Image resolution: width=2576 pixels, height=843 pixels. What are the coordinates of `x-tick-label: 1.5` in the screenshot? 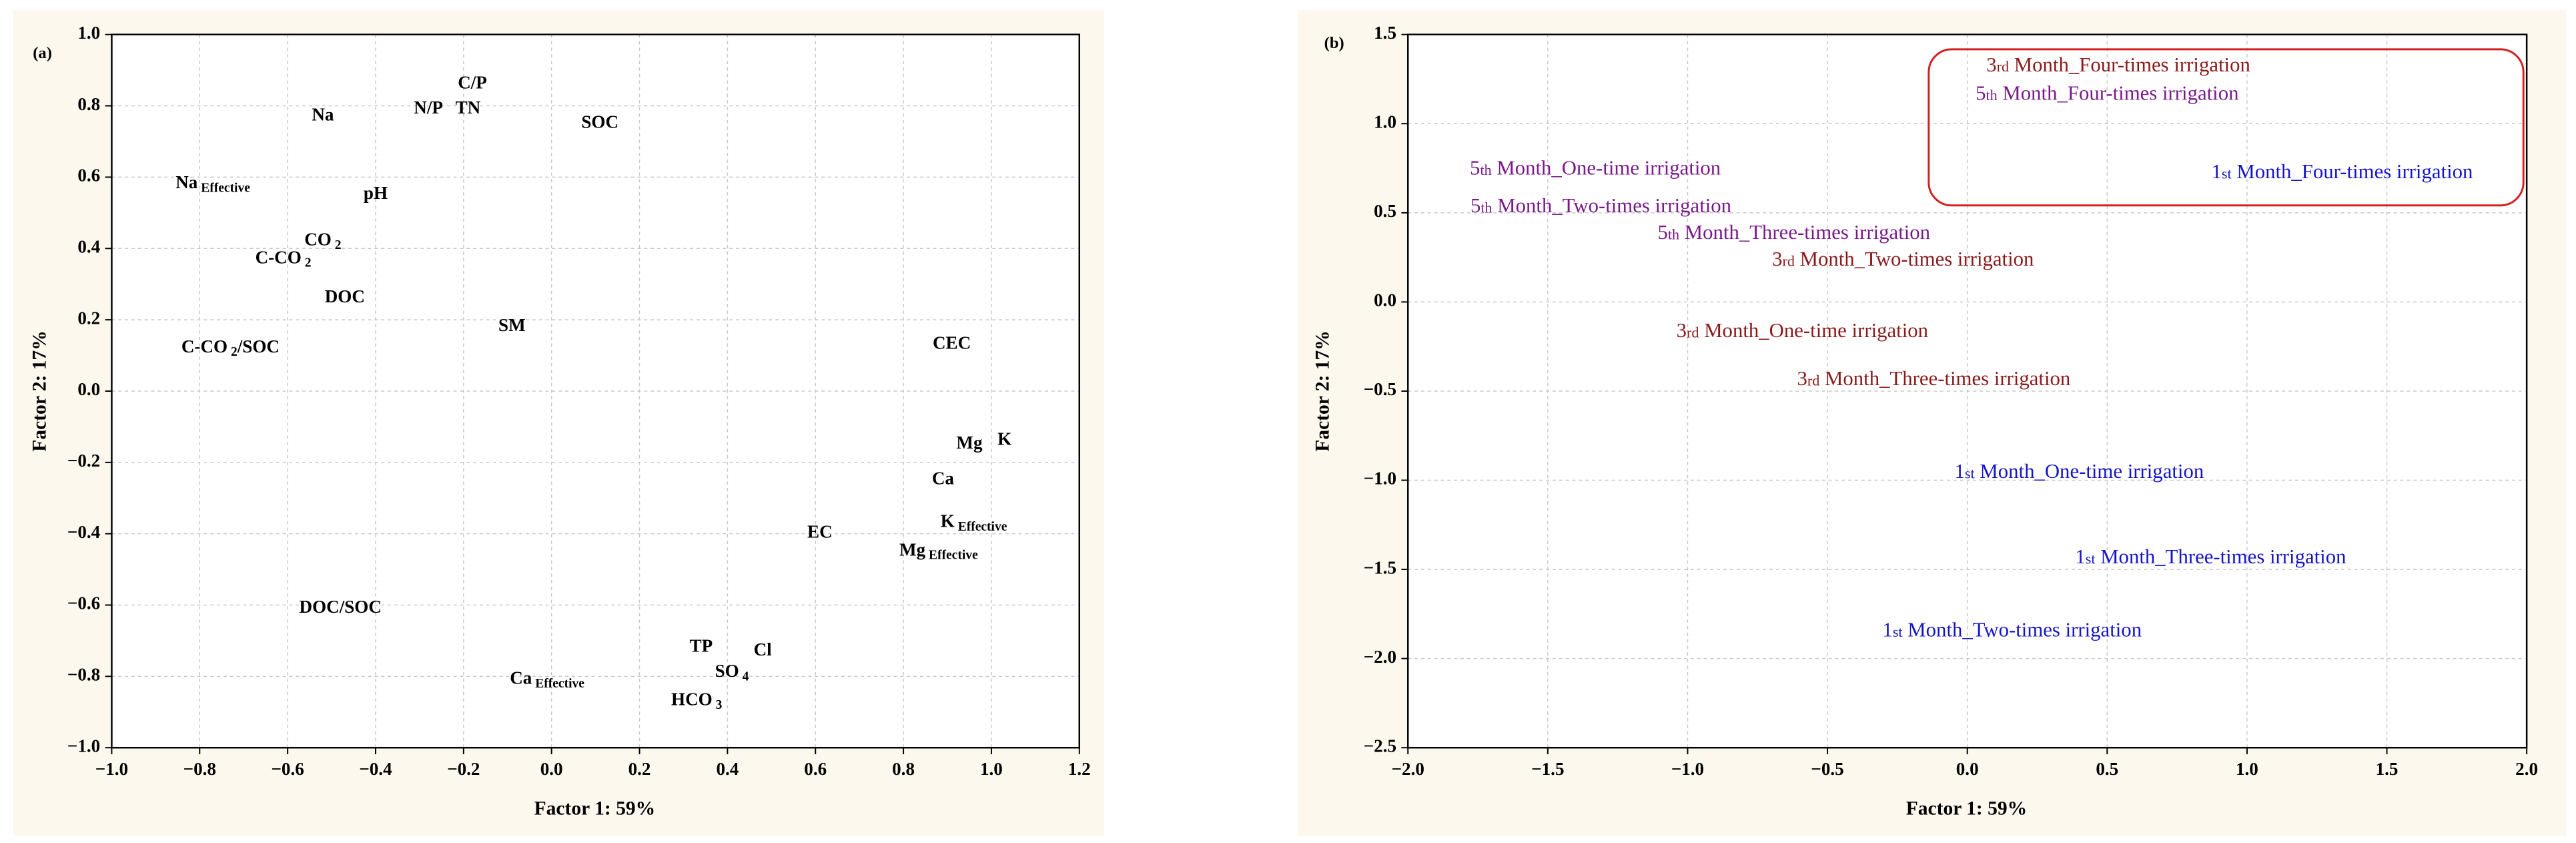 It's located at (2387, 769).